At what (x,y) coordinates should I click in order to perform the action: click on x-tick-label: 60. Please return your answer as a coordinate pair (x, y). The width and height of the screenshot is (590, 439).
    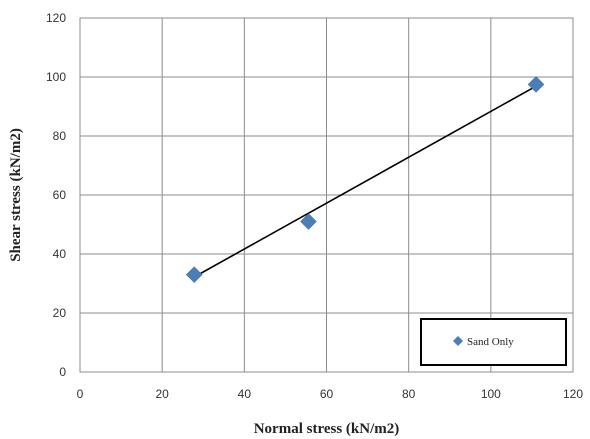
    Looking at the image, I should click on (327, 394).